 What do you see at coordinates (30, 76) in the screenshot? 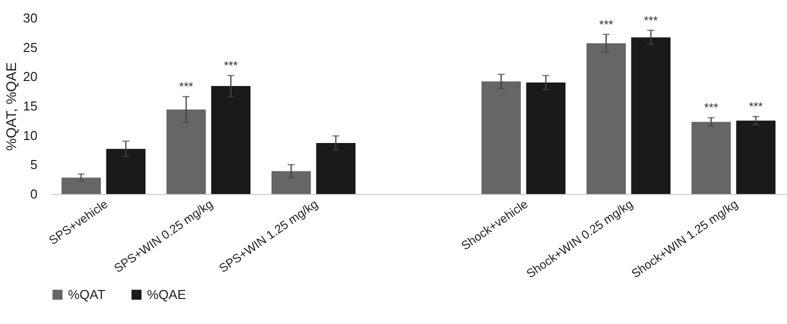
I see `y-tick-label: 20` at bounding box center [30, 76].